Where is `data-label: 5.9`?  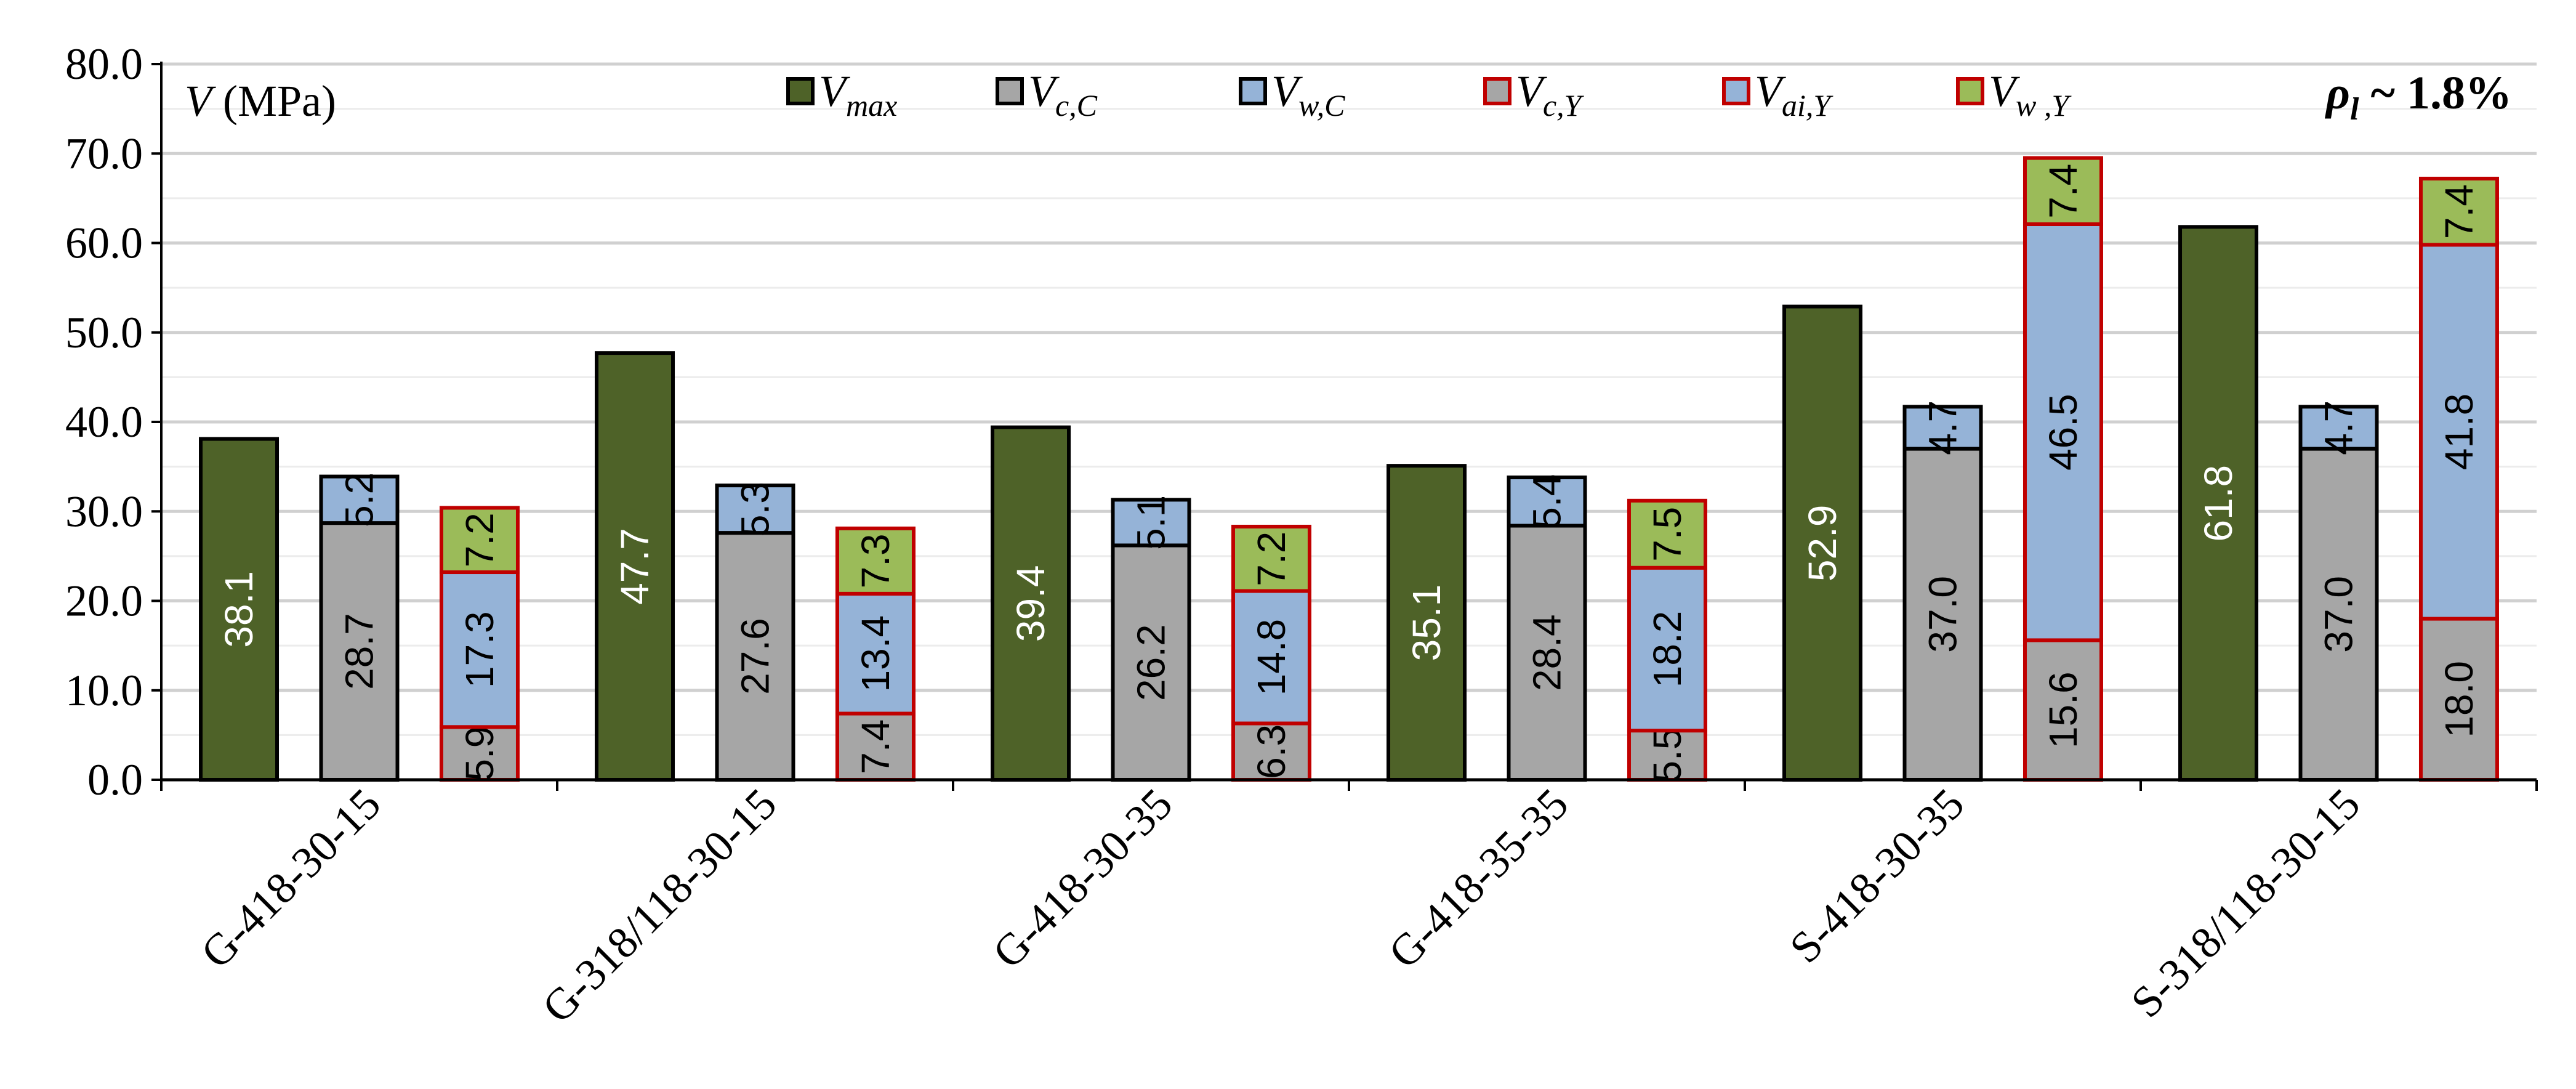 data-label: 5.9 is located at coordinates (479, 753).